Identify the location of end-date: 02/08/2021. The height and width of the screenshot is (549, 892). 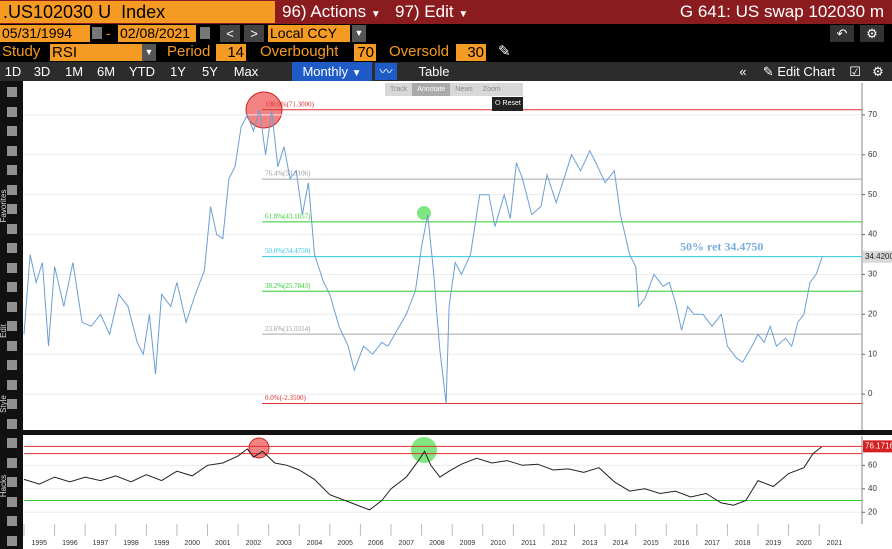
(157, 33).